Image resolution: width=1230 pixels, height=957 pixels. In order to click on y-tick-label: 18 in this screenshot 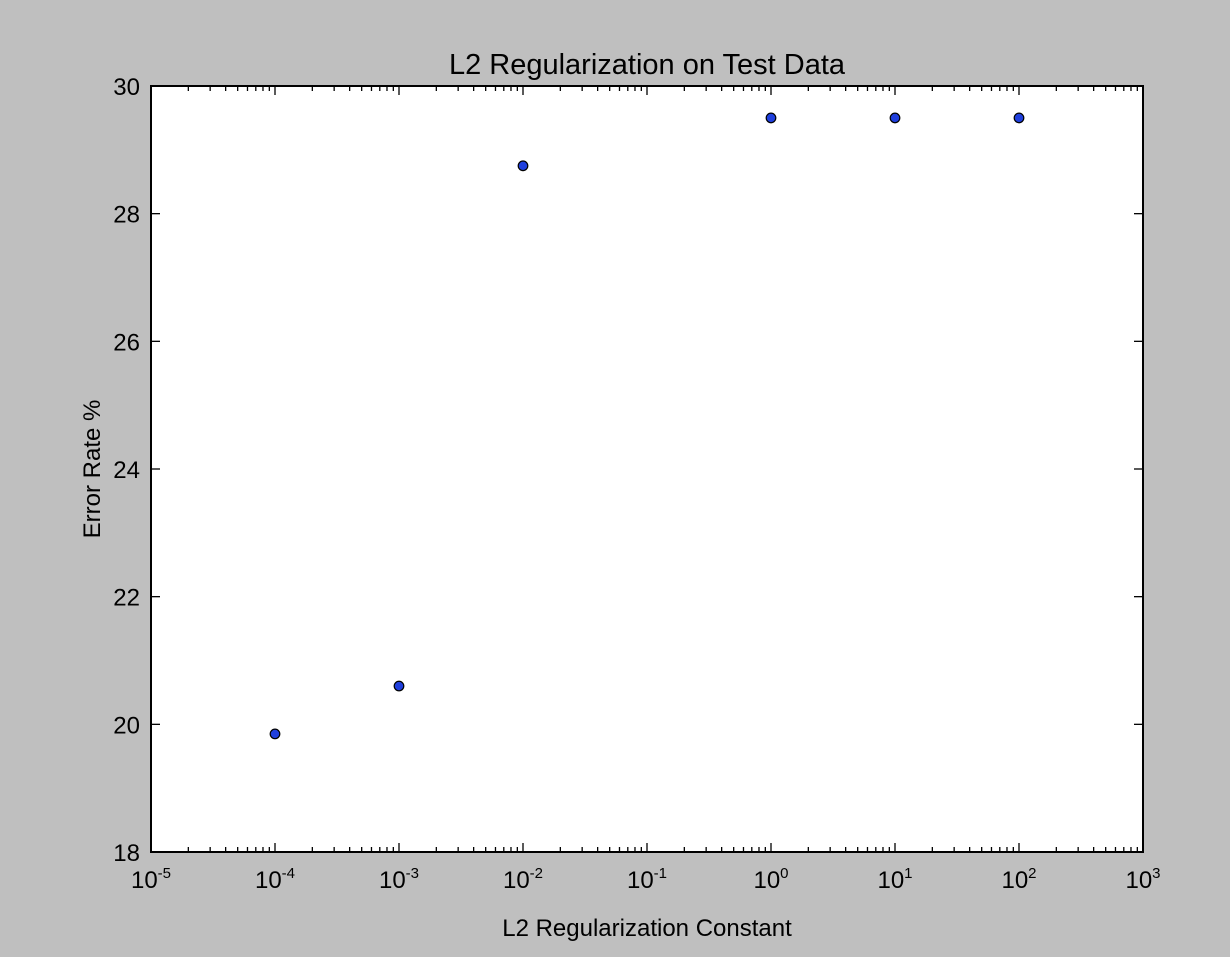, I will do `click(126, 853)`.